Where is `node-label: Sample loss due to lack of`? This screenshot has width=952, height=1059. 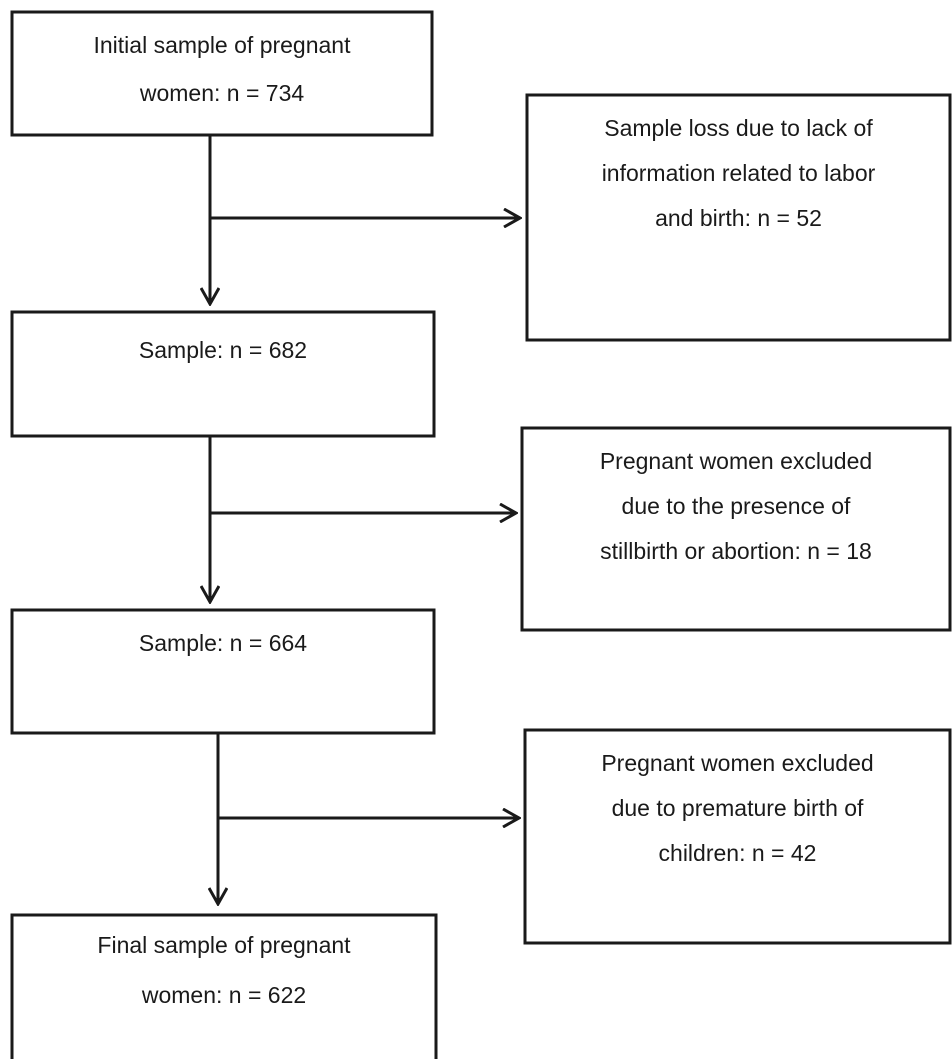
node-label: Sample loss due to lack of is located at coordinates (738, 128).